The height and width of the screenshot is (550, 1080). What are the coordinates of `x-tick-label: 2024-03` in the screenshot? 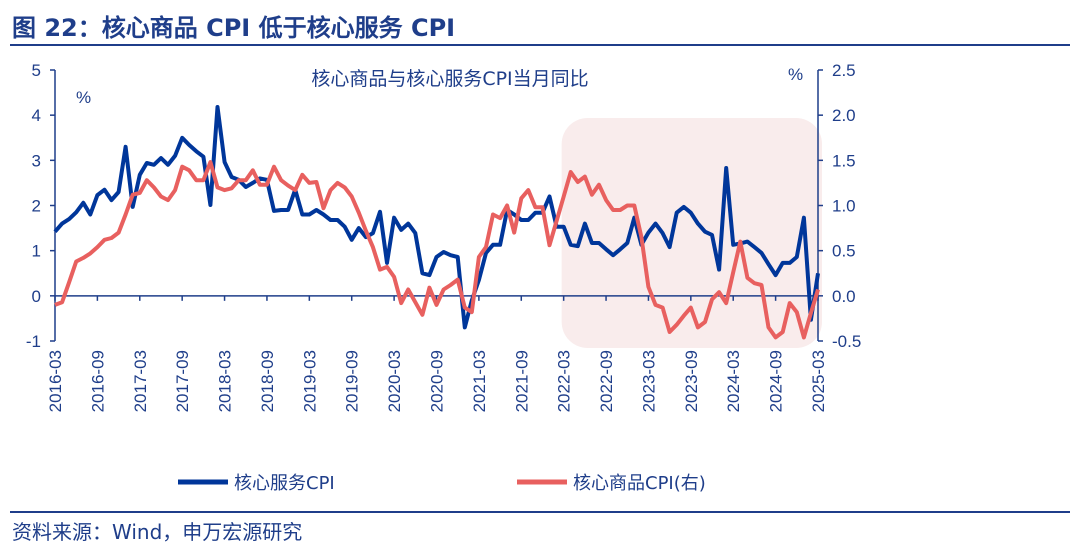 It's located at (733, 381).